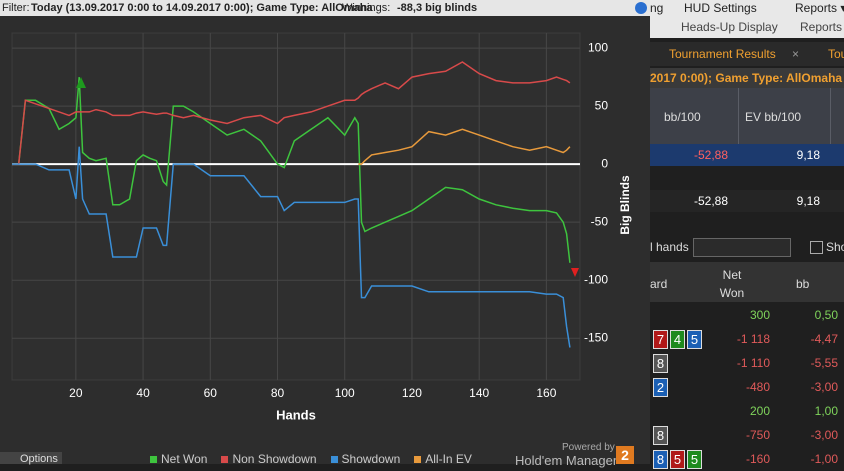  What do you see at coordinates (365, 459) in the screenshot?
I see `legend-item: Showdown` at bounding box center [365, 459].